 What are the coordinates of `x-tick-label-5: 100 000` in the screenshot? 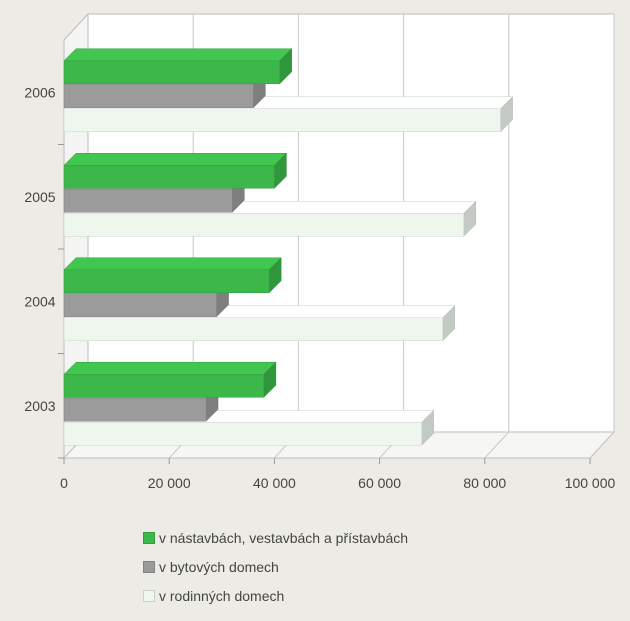 It's located at (590, 483).